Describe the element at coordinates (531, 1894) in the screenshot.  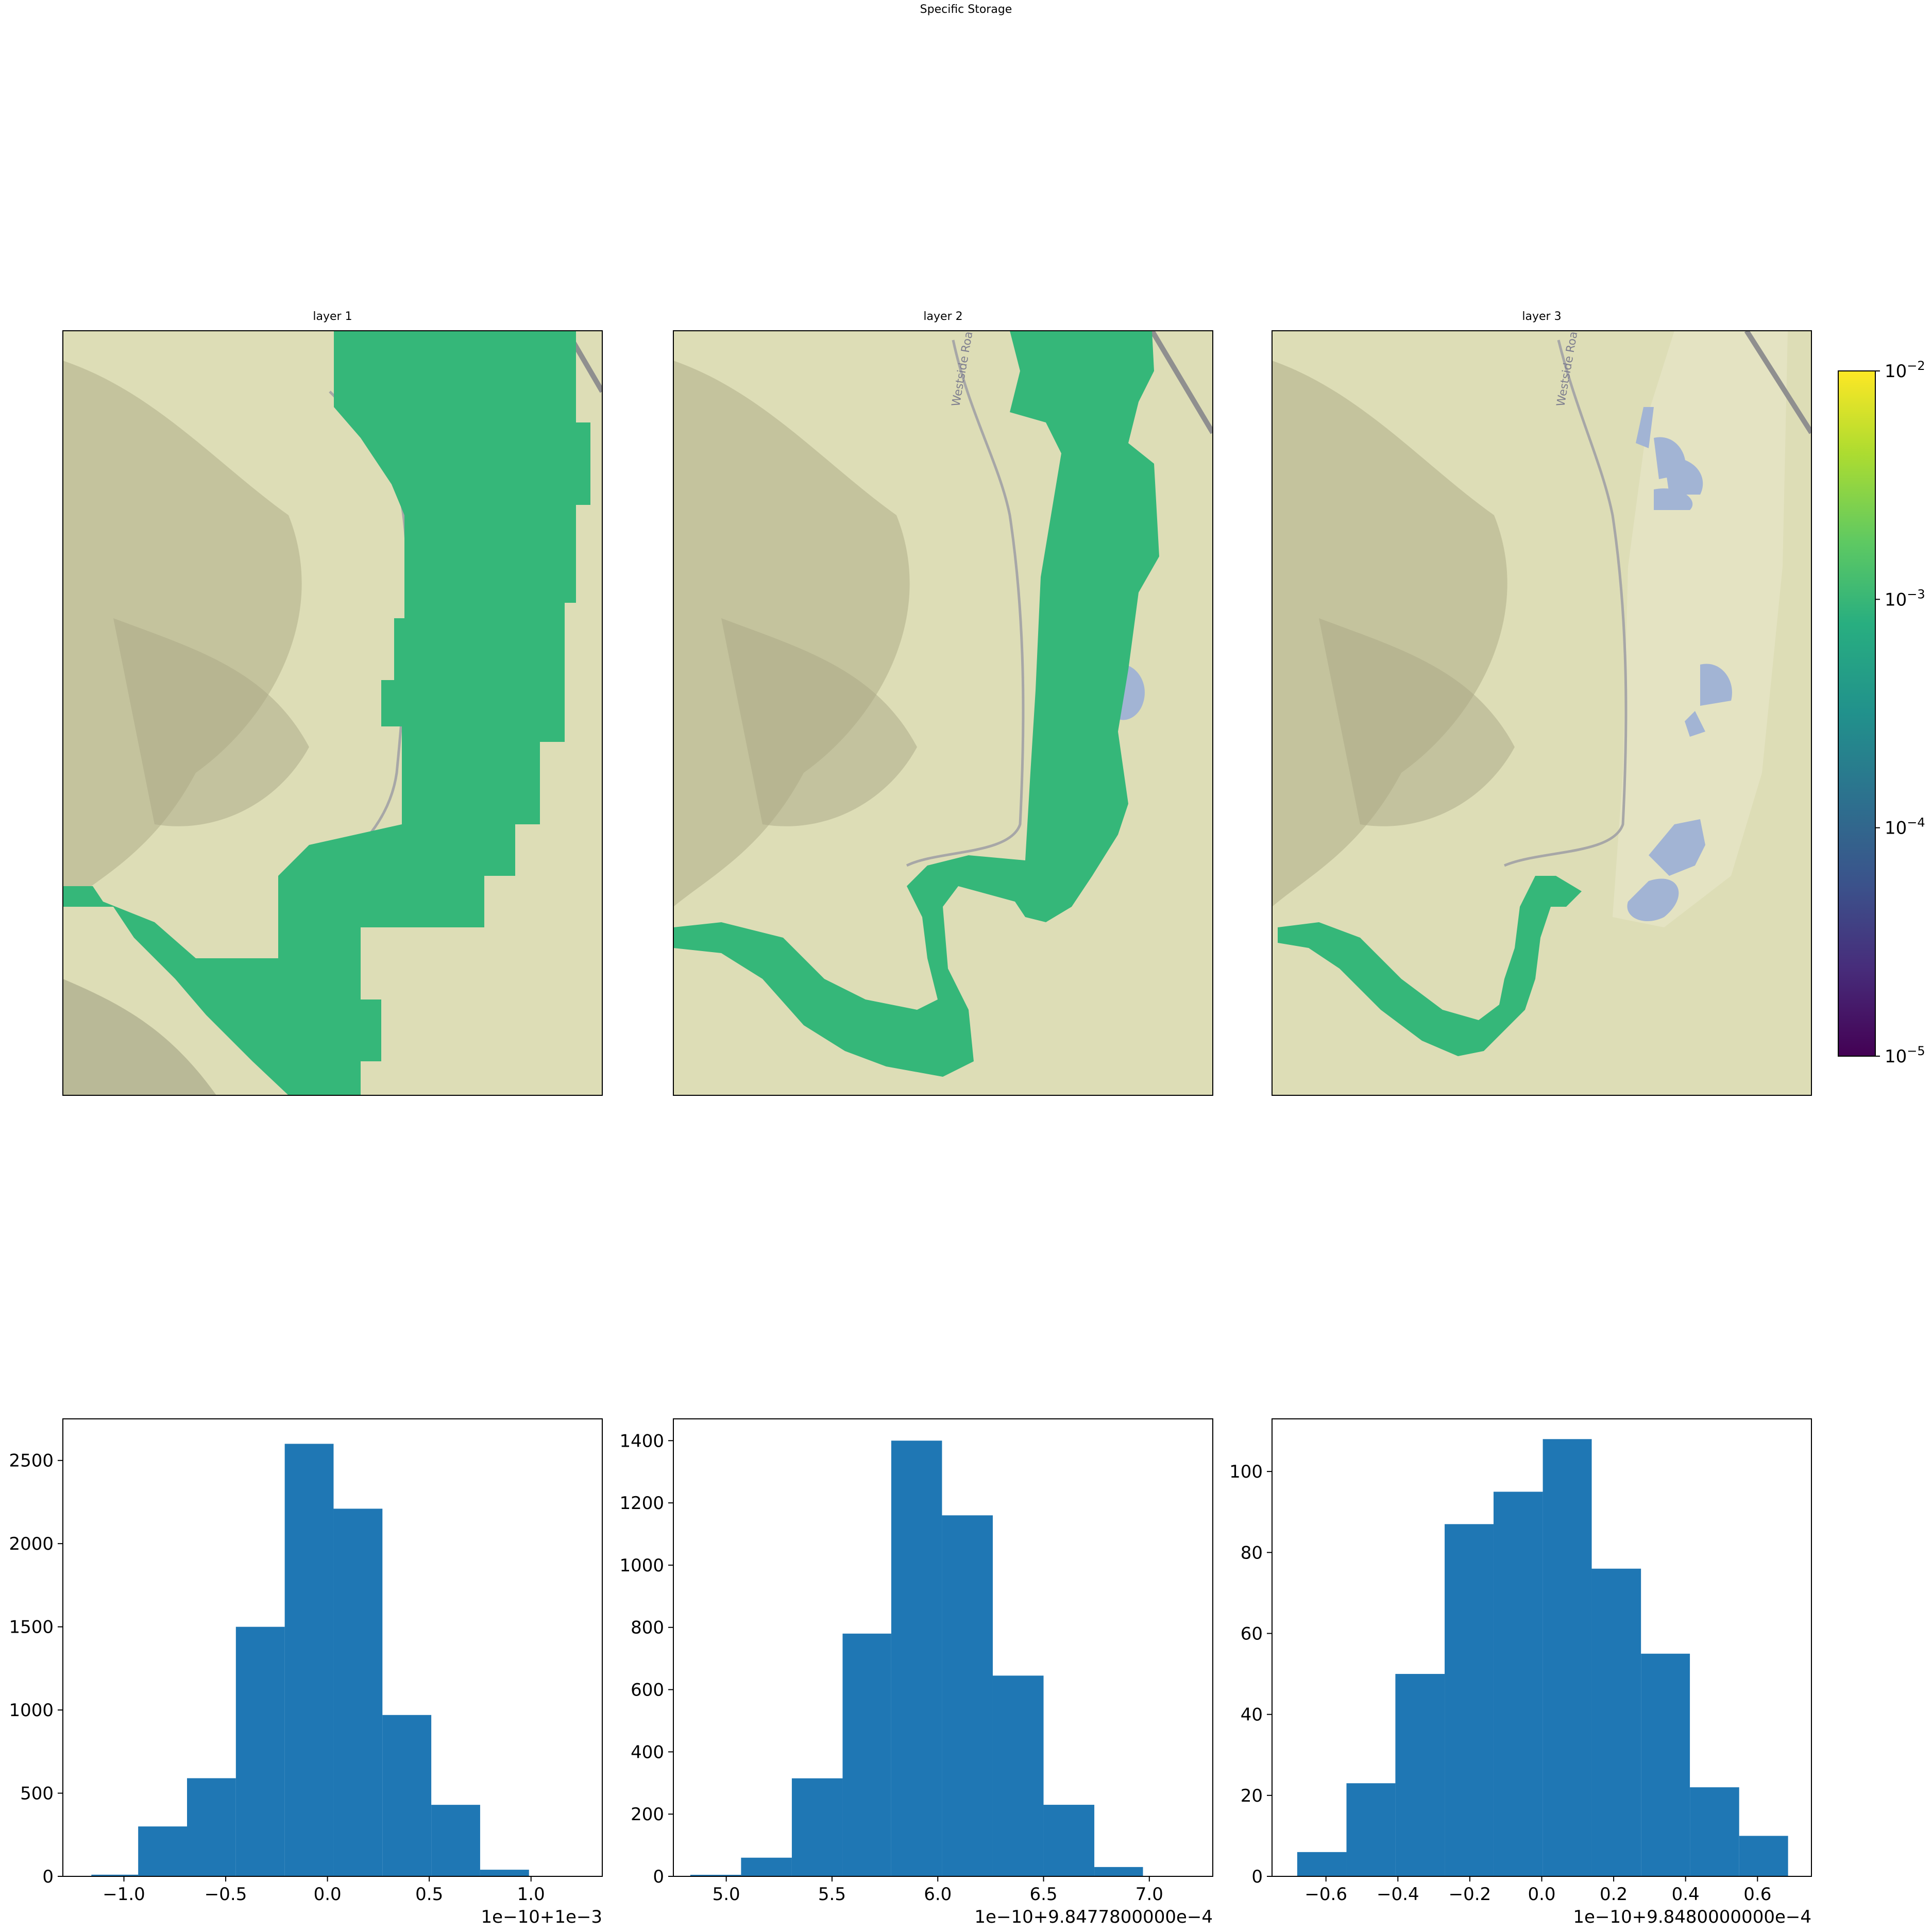
I see `x-tick-label: 1.0` at that location.